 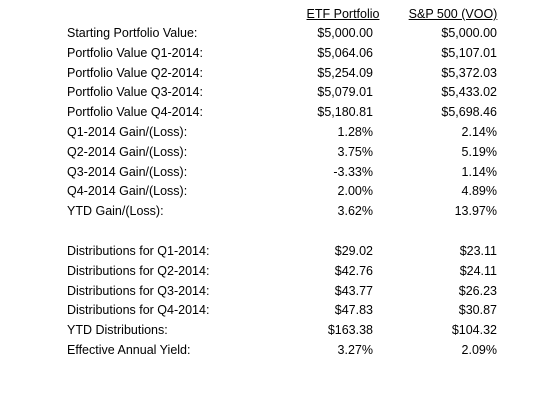 I want to click on cell-value: $24.11, so click(x=478, y=270).